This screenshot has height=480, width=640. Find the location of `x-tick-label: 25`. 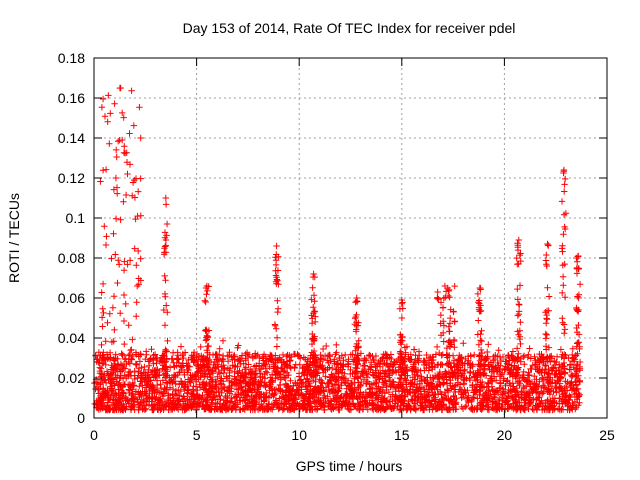

x-tick-label: 25 is located at coordinates (607, 435).